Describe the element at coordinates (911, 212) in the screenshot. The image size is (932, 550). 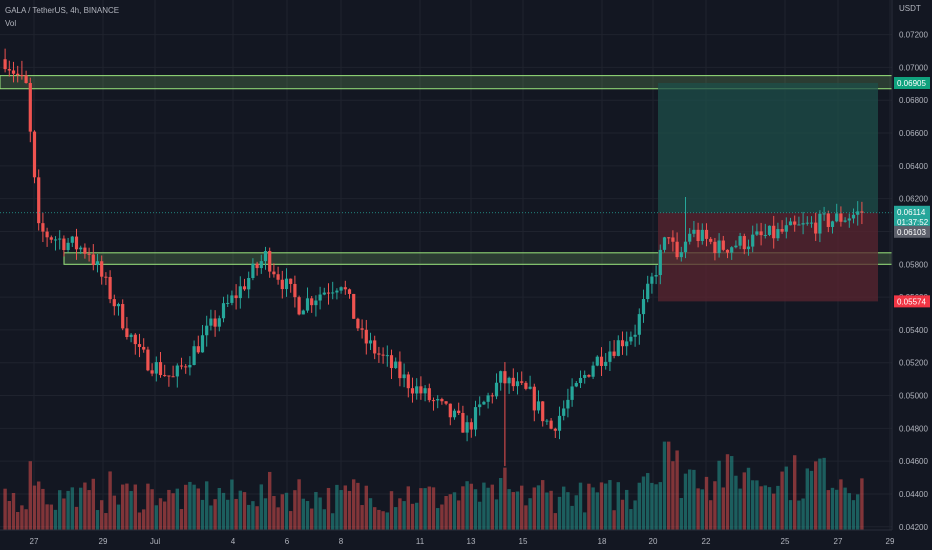
I see `current-price-value: 0.06114` at that location.